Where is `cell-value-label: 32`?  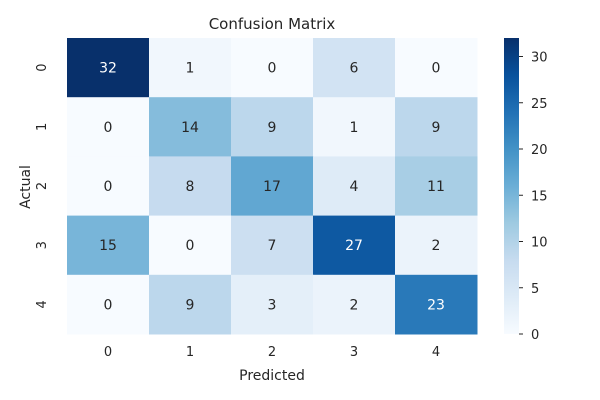 cell-value-label: 32 is located at coordinates (108, 69).